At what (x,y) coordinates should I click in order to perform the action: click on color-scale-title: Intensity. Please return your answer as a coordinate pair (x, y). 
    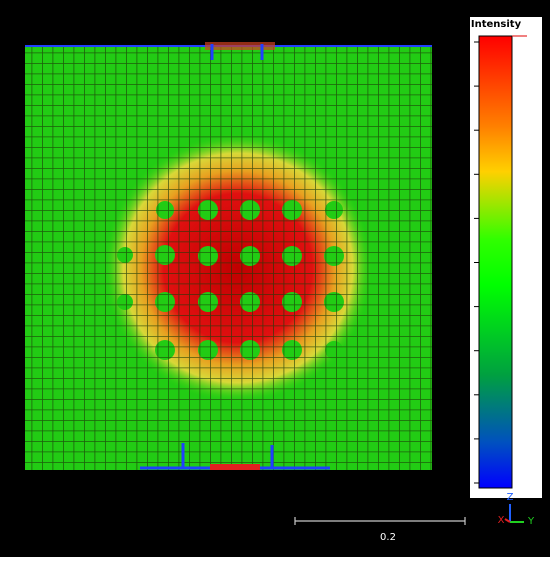
    Looking at the image, I should click on (496, 24).